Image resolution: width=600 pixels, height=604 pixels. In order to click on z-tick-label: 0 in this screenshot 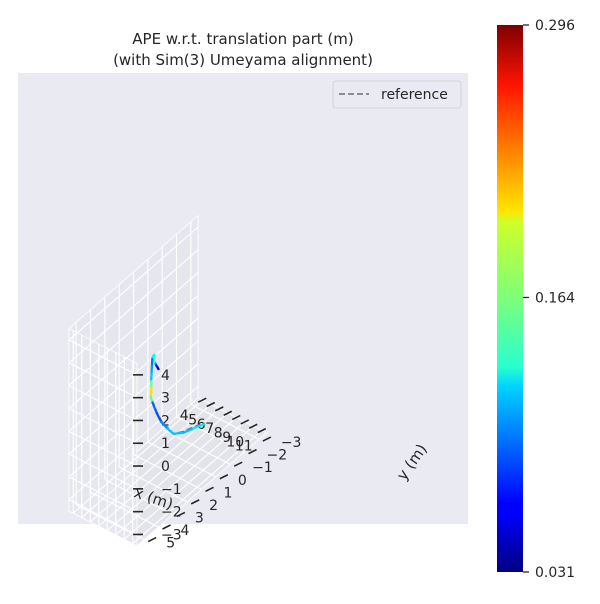, I will do `click(165, 467)`.